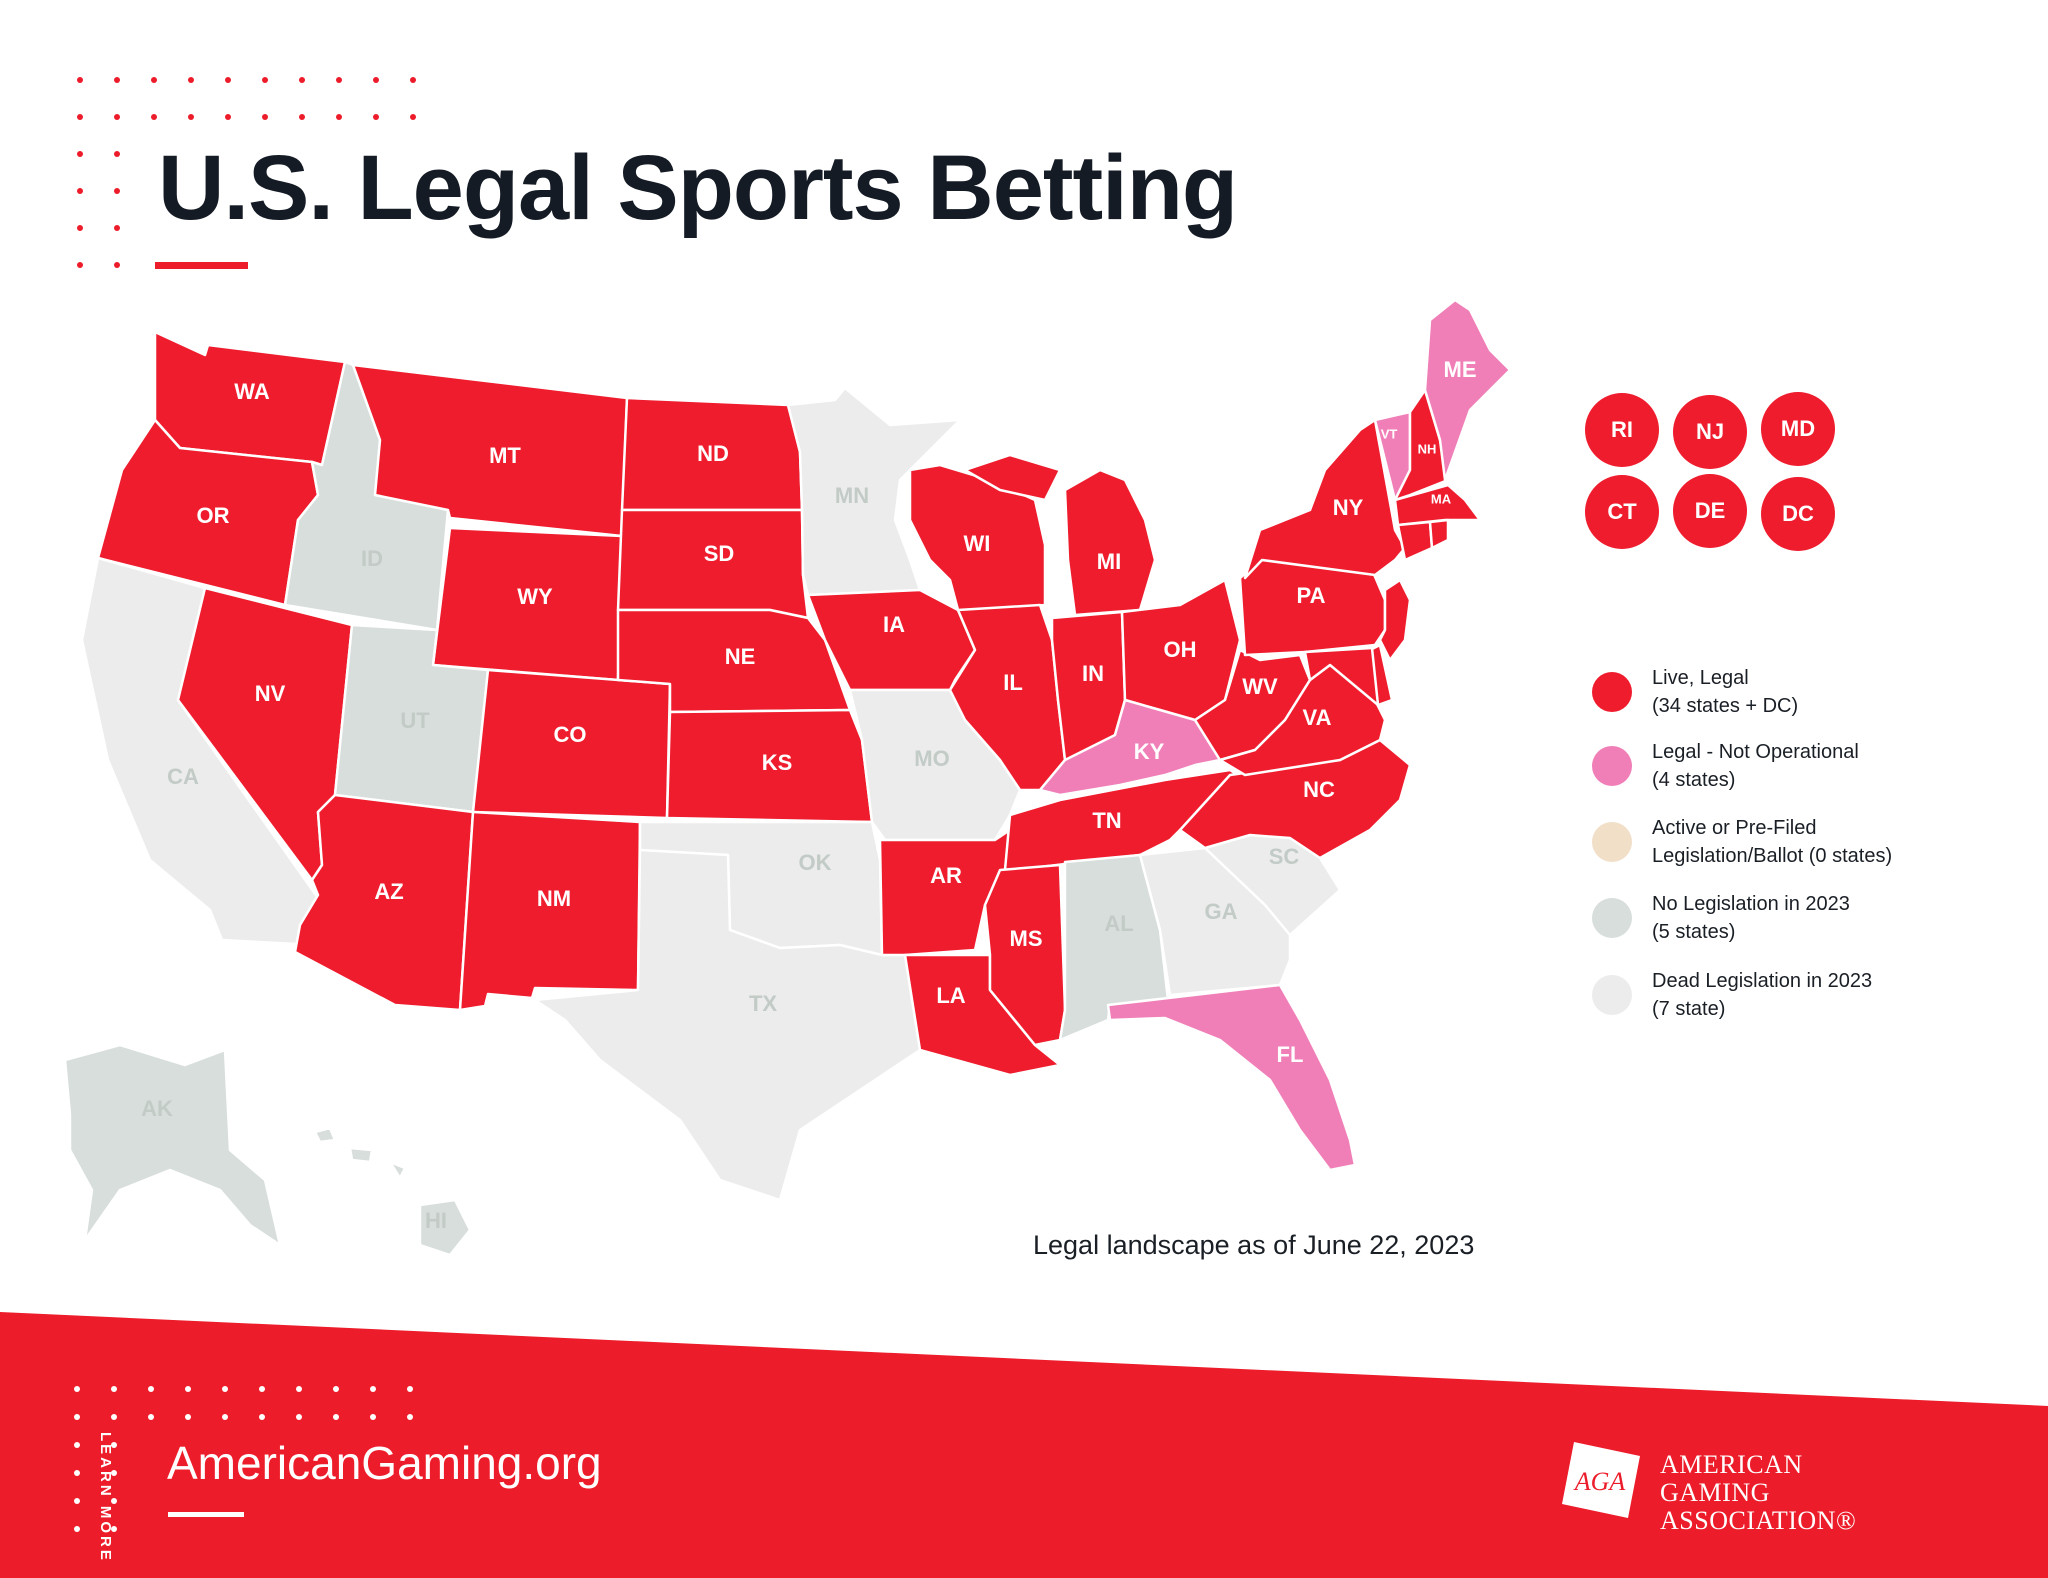  I want to click on bubble-ct: CT, so click(1622, 512).